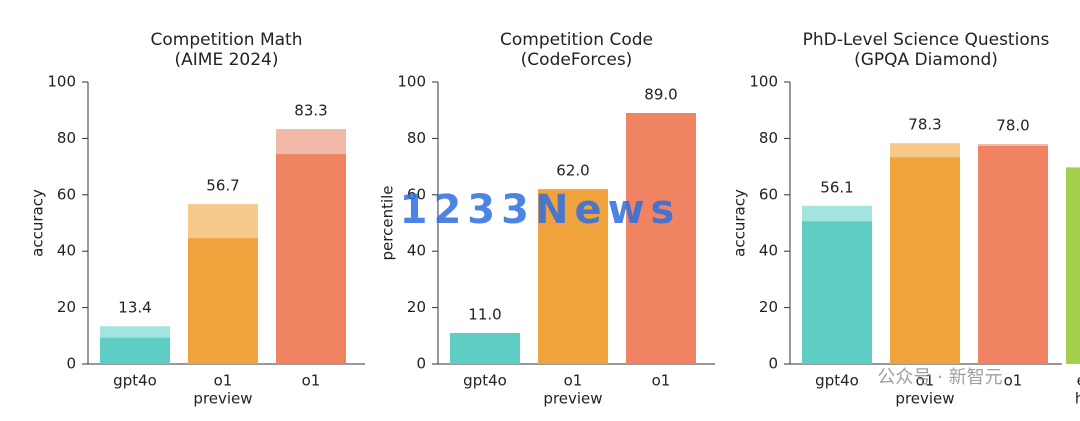 The height and width of the screenshot is (421, 1080). I want to click on value-label: 56.7, so click(222, 186).